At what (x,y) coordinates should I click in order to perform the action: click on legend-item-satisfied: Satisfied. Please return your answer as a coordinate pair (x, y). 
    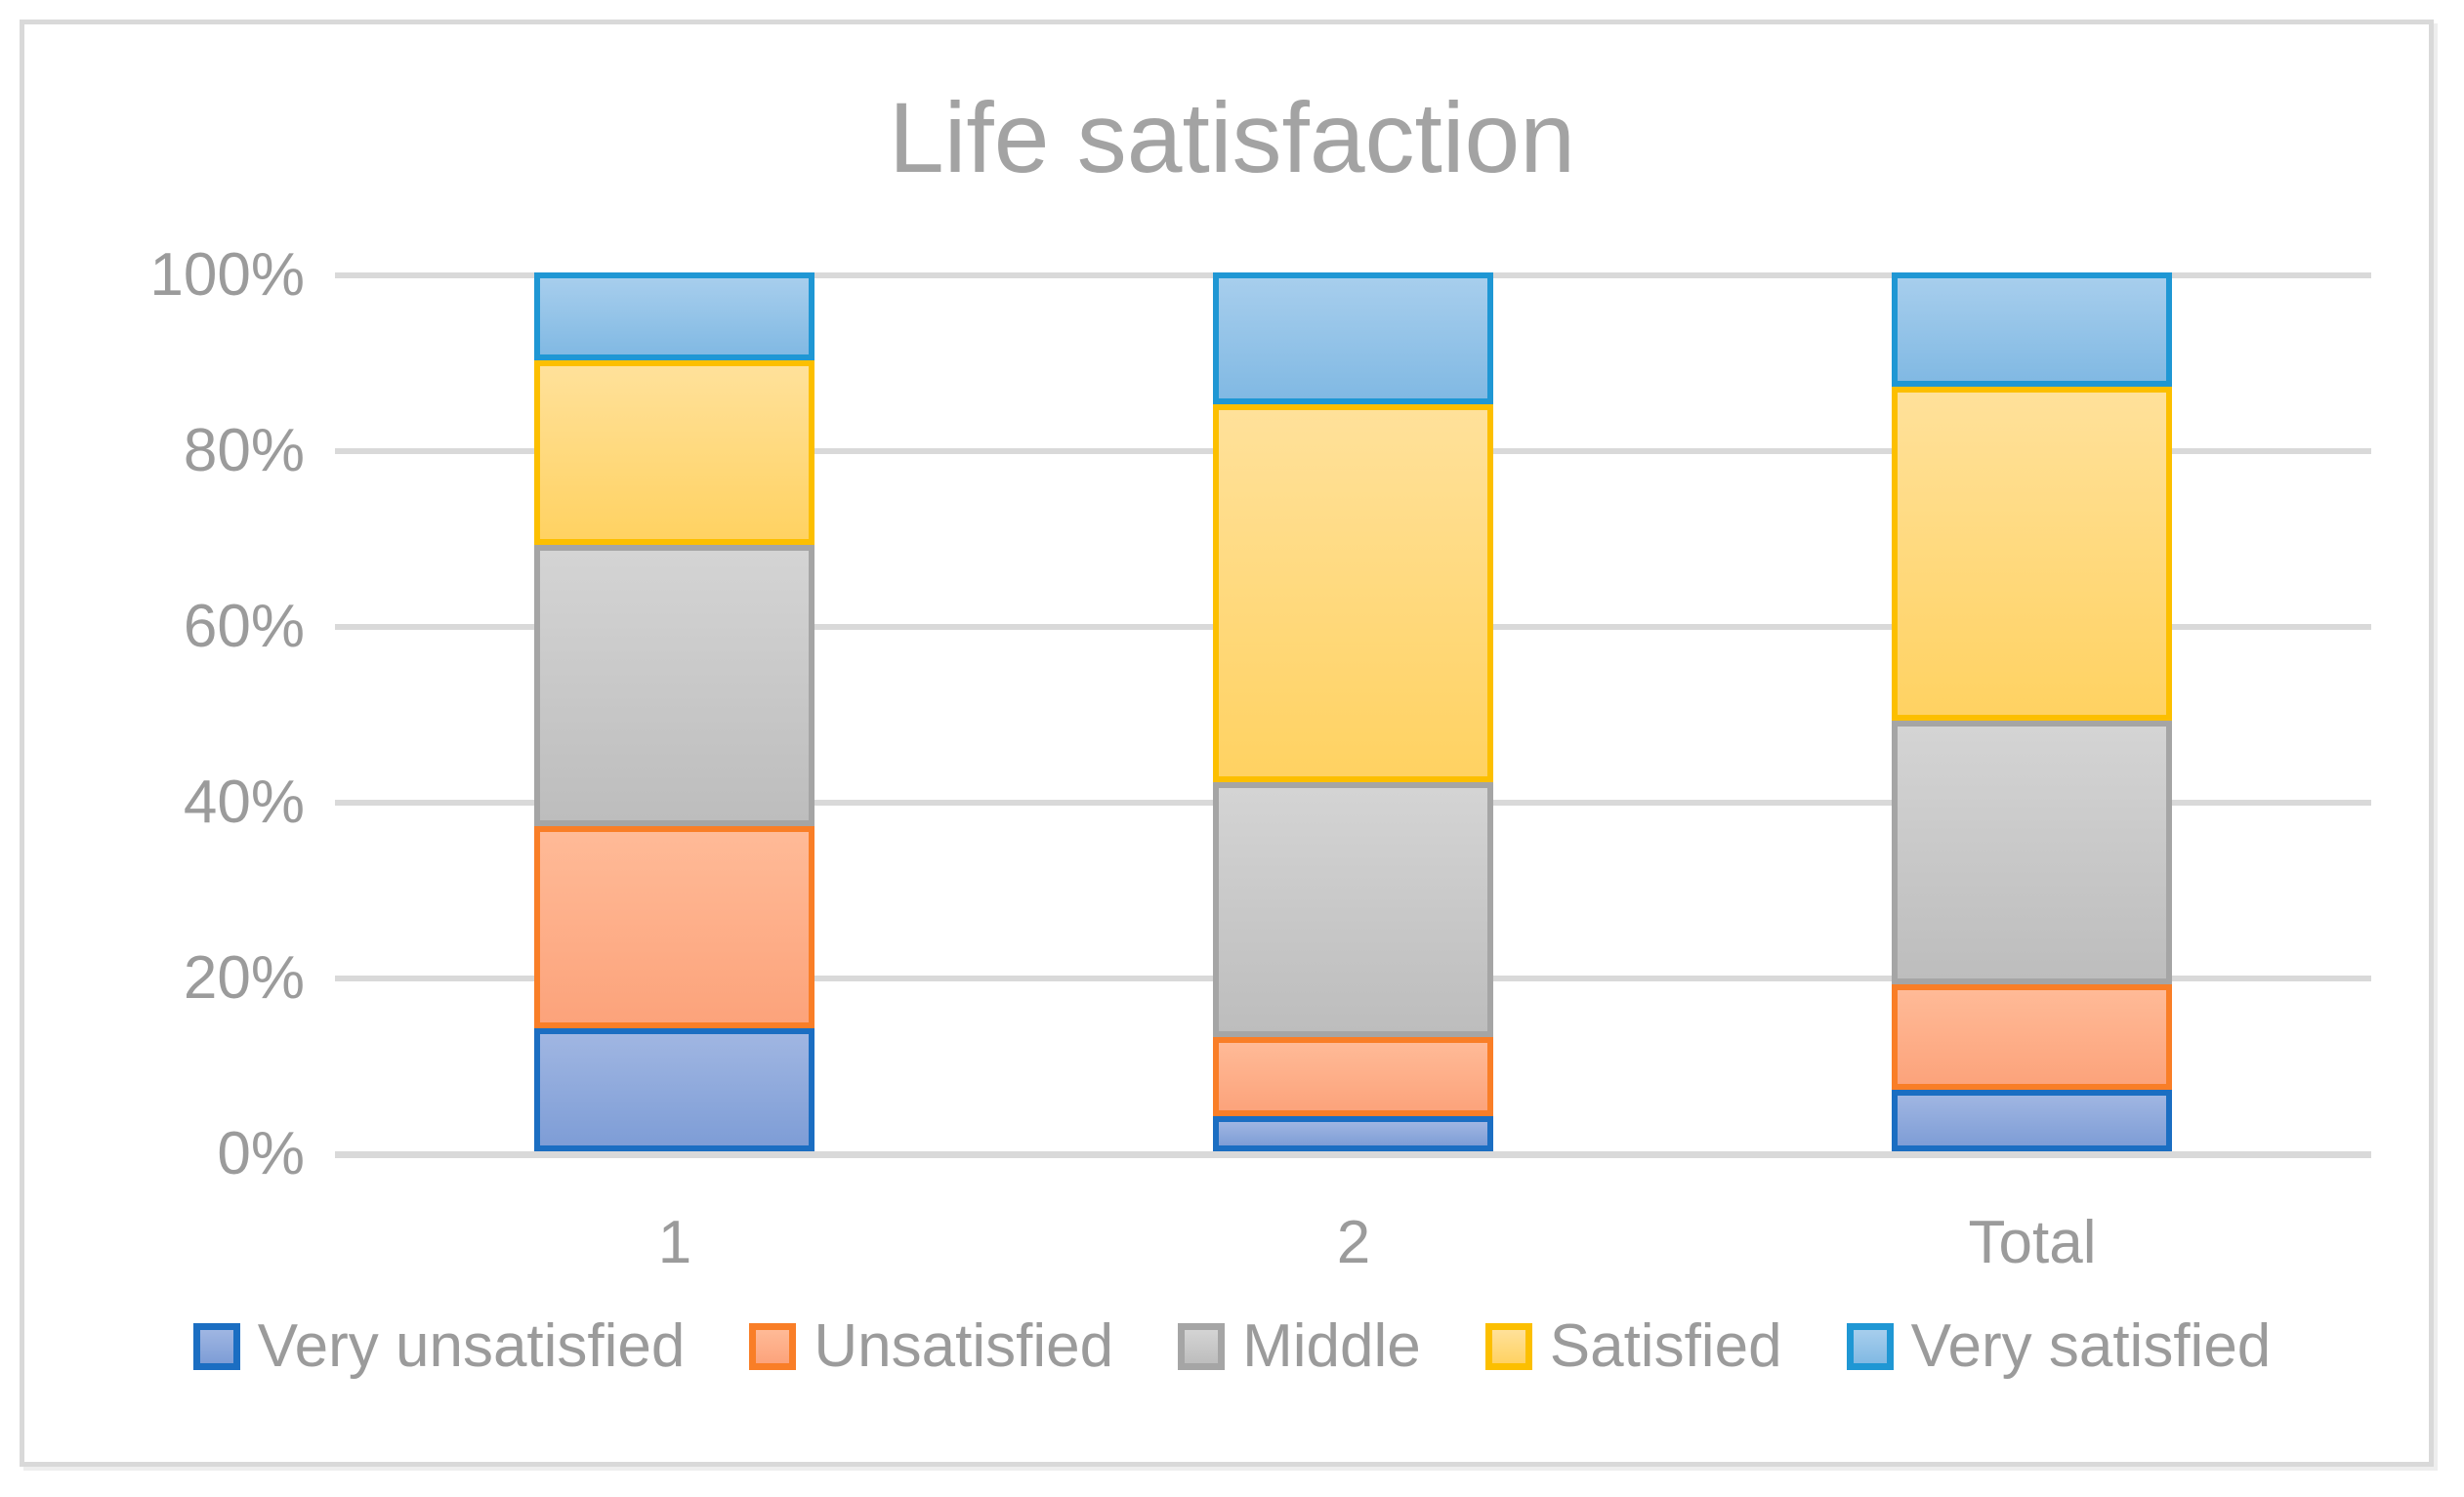
    Looking at the image, I should click on (1633, 1346).